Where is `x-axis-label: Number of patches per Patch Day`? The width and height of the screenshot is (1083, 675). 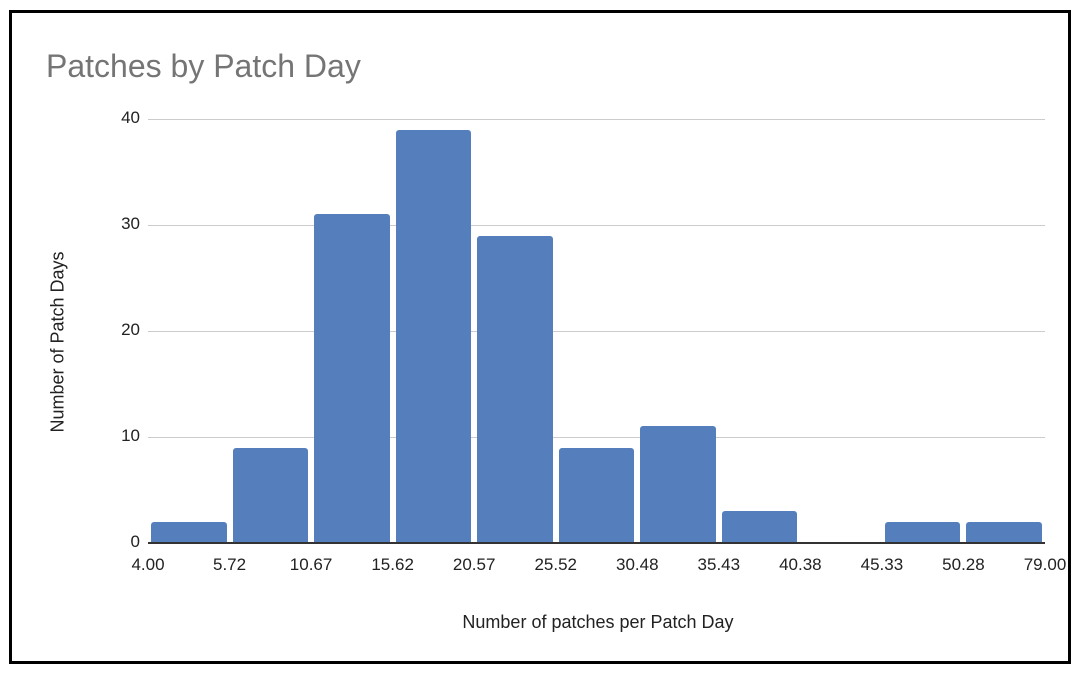 x-axis-label: Number of patches per Patch Day is located at coordinates (598, 622).